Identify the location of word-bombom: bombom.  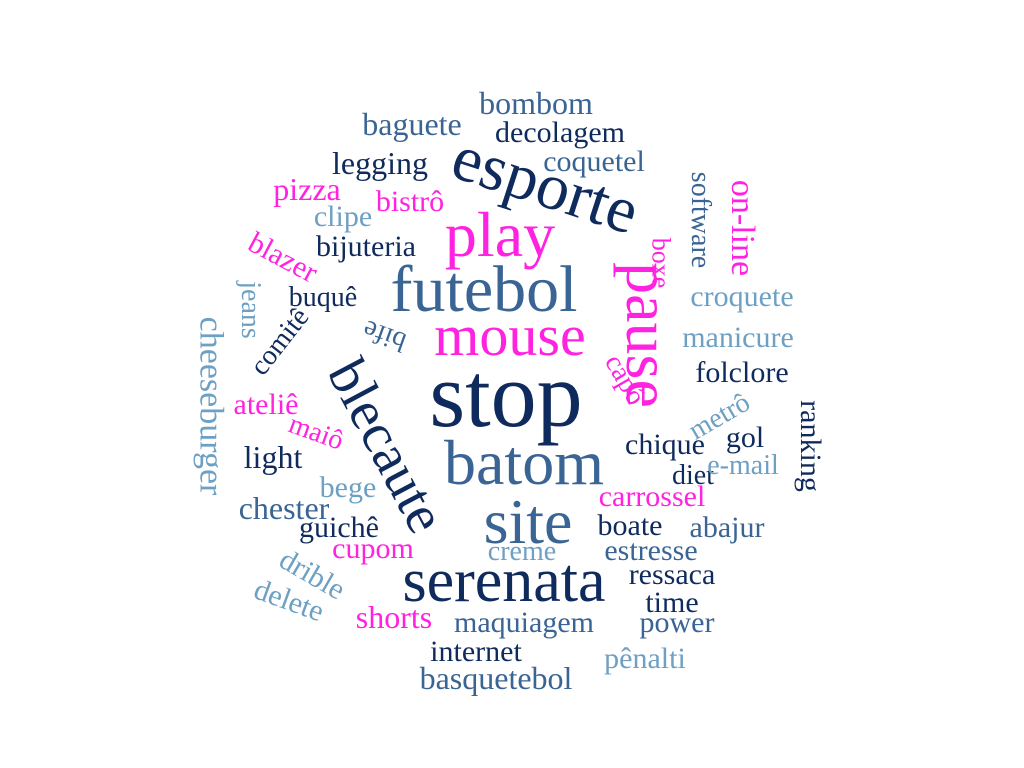
(536, 103).